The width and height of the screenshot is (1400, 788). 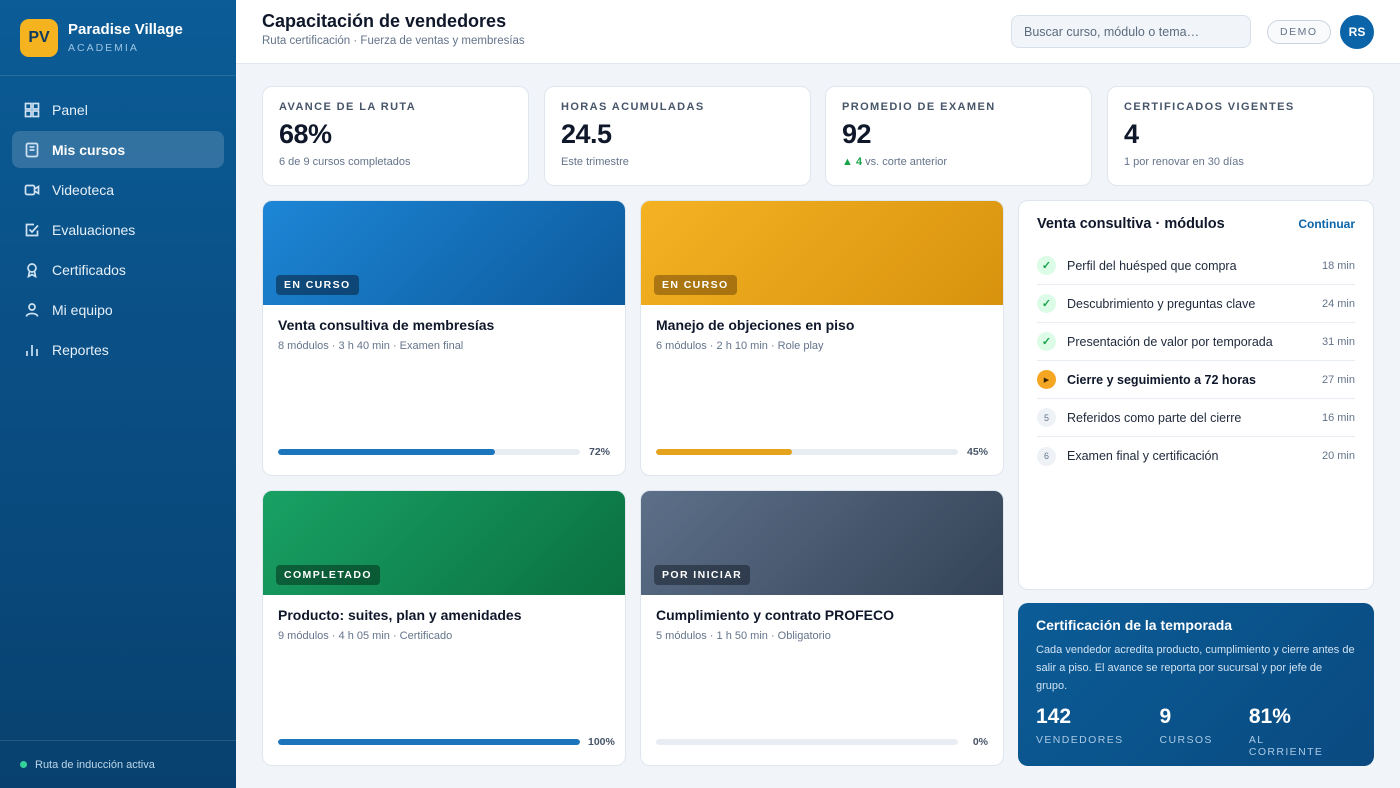 I want to click on sidebar-item-label: Panel, so click(x=70, y=109).